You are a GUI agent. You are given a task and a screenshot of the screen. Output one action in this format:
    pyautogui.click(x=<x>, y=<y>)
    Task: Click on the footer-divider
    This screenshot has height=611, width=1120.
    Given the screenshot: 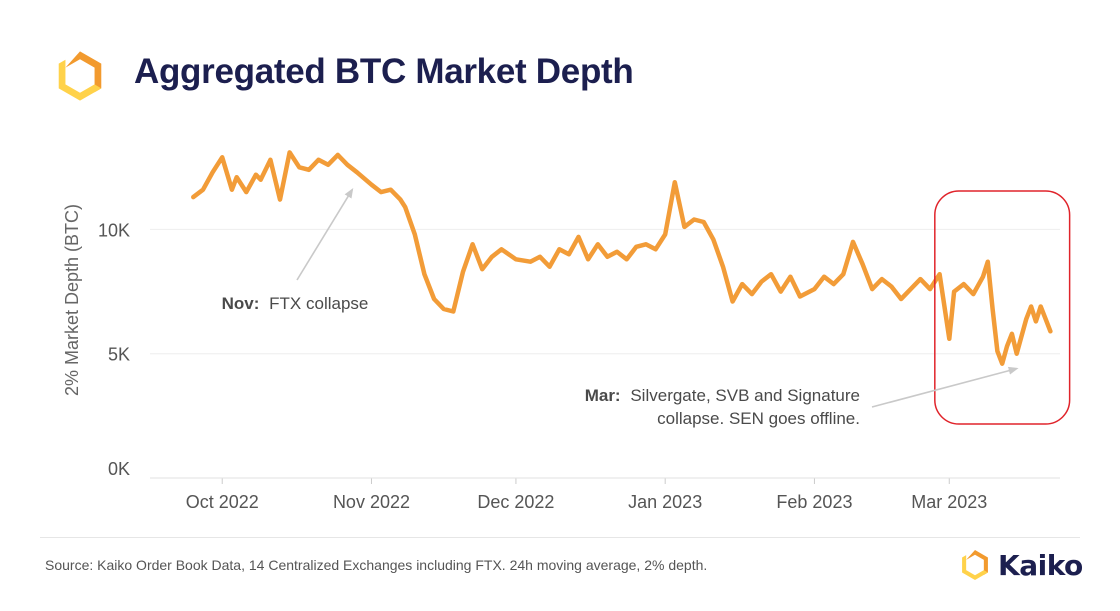 What is the action you would take?
    pyautogui.click(x=560, y=537)
    